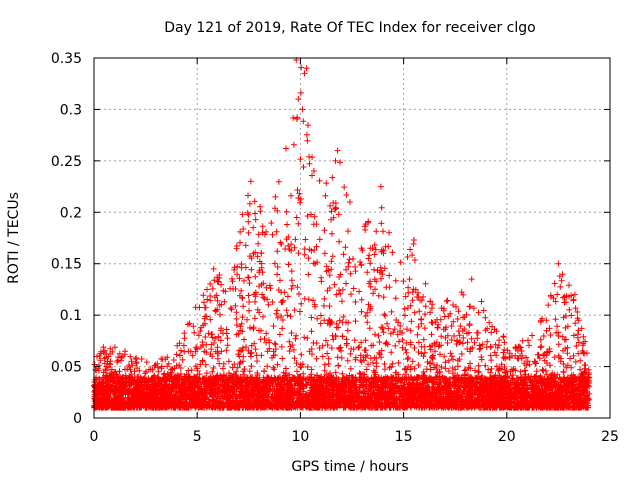 Image resolution: width=640 pixels, height=484 pixels. I want to click on x-tick-label: 0, so click(94, 437).